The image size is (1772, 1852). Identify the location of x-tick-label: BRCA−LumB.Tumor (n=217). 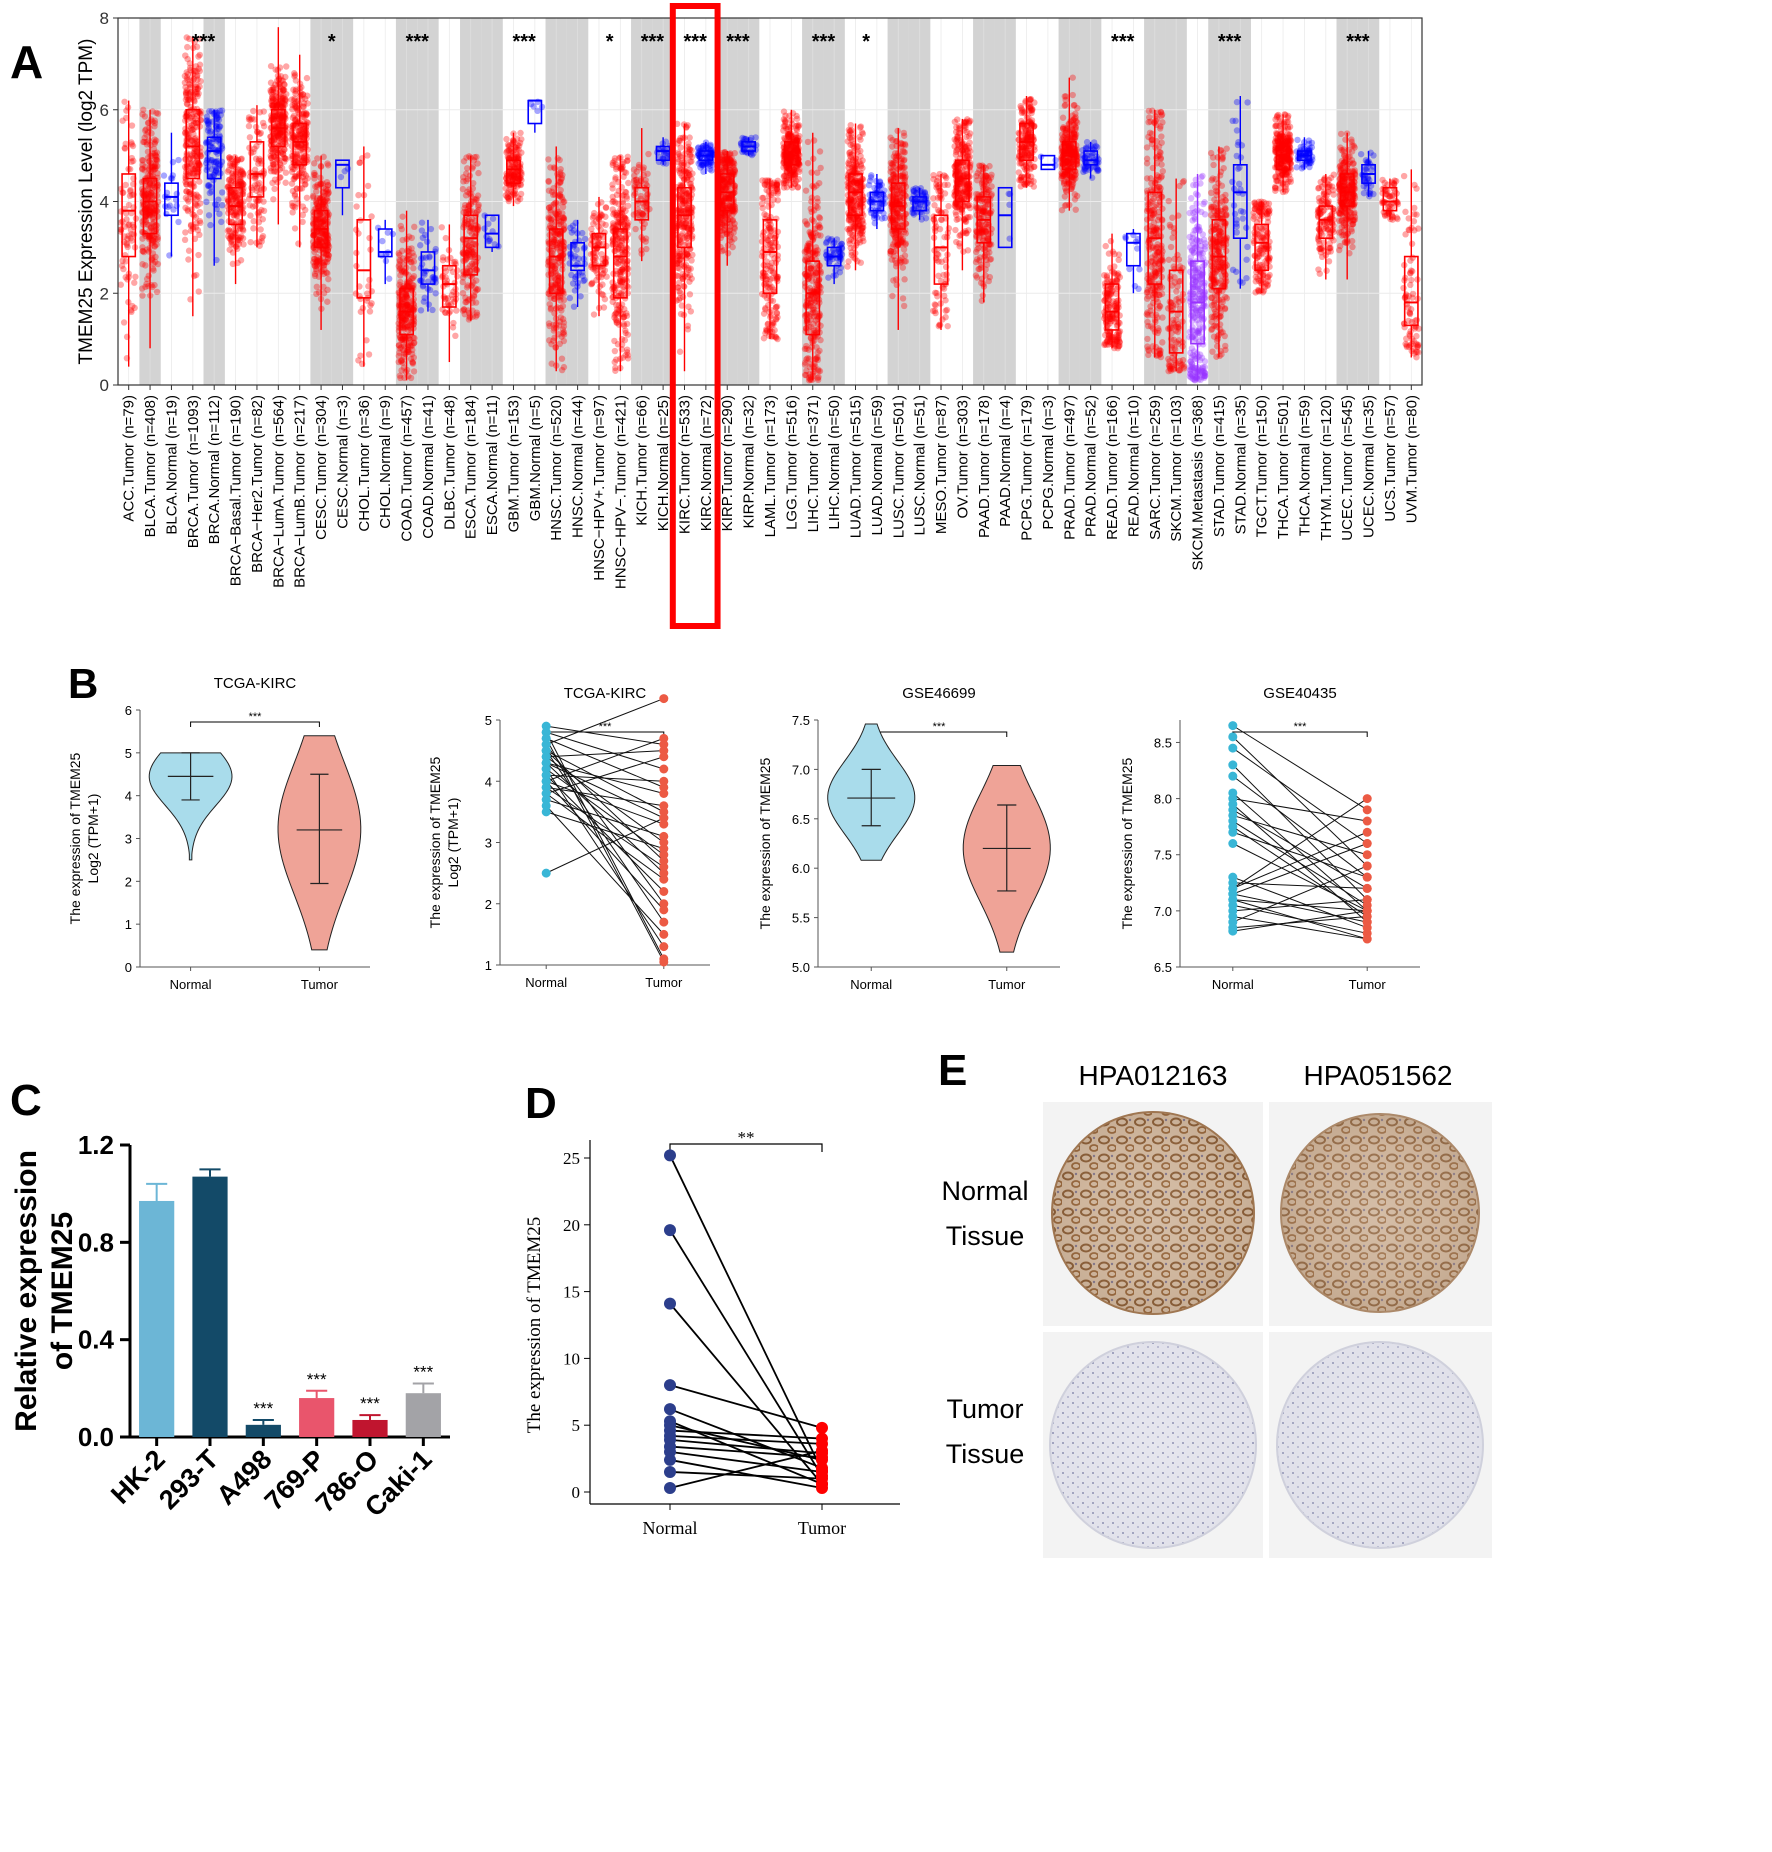
(300, 491).